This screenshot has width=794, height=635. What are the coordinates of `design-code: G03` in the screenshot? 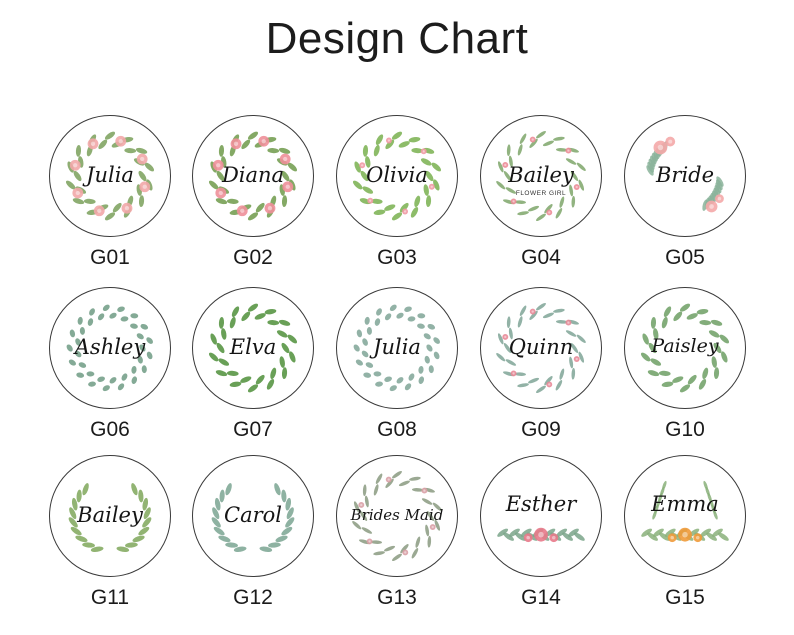 It's located at (397, 257).